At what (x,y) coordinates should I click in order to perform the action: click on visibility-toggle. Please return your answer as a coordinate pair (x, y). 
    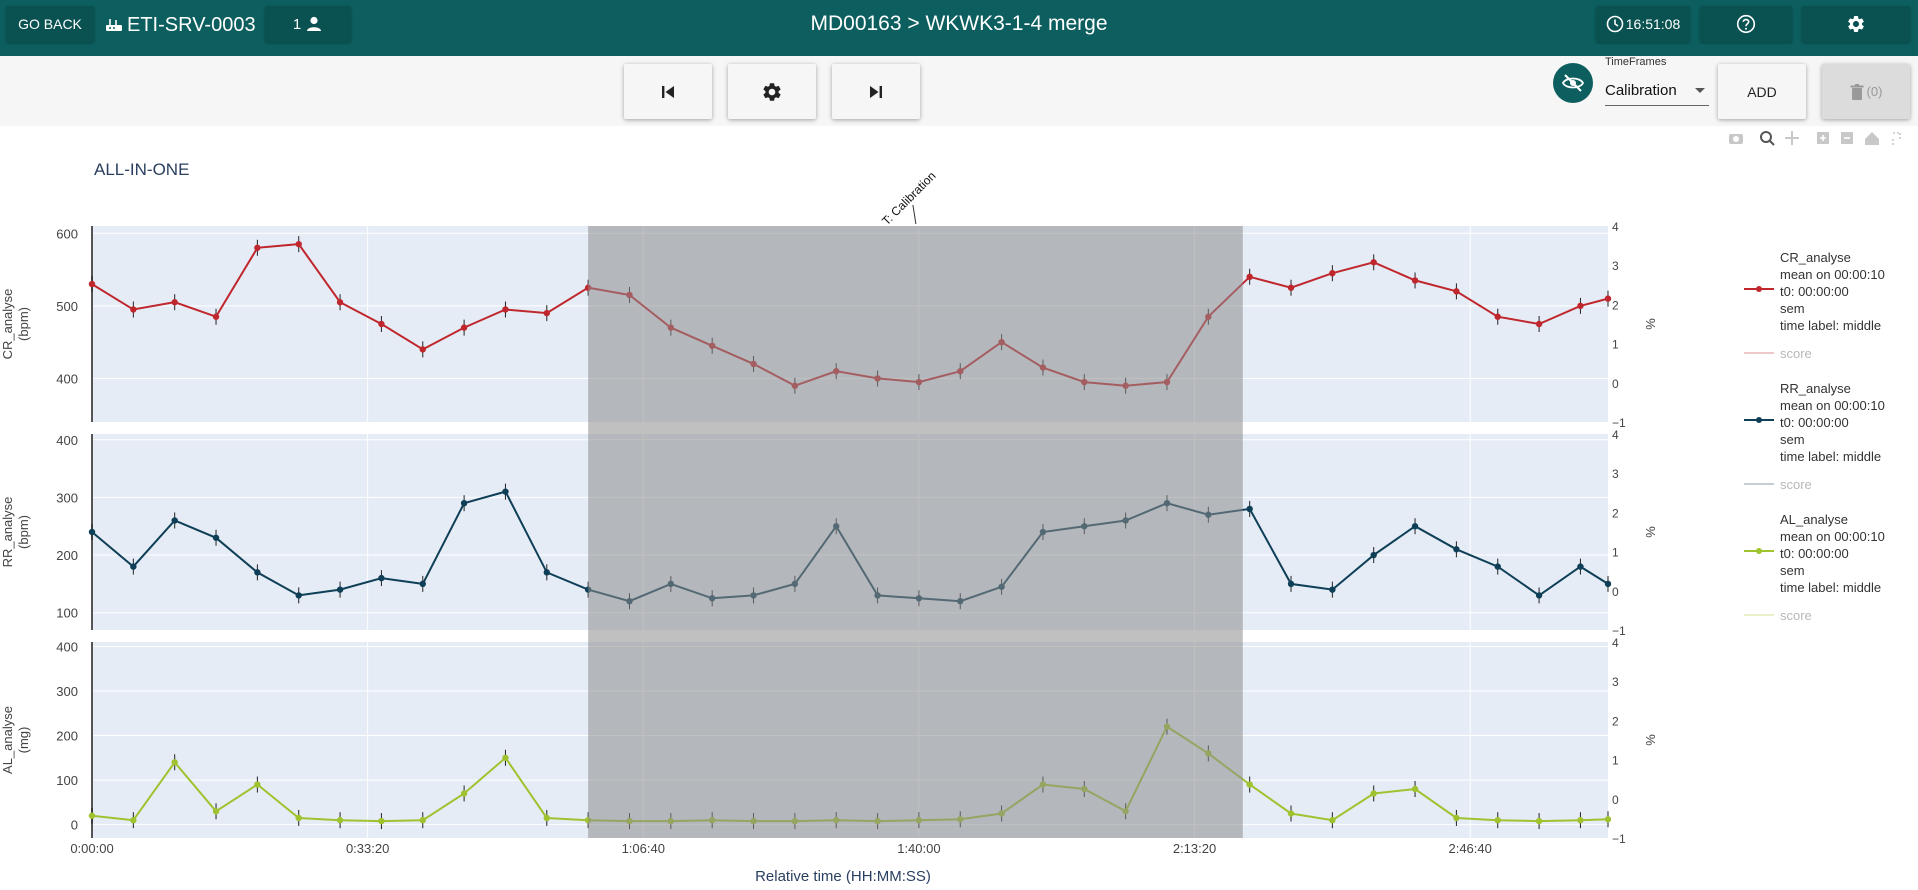
    Looking at the image, I should click on (1573, 83).